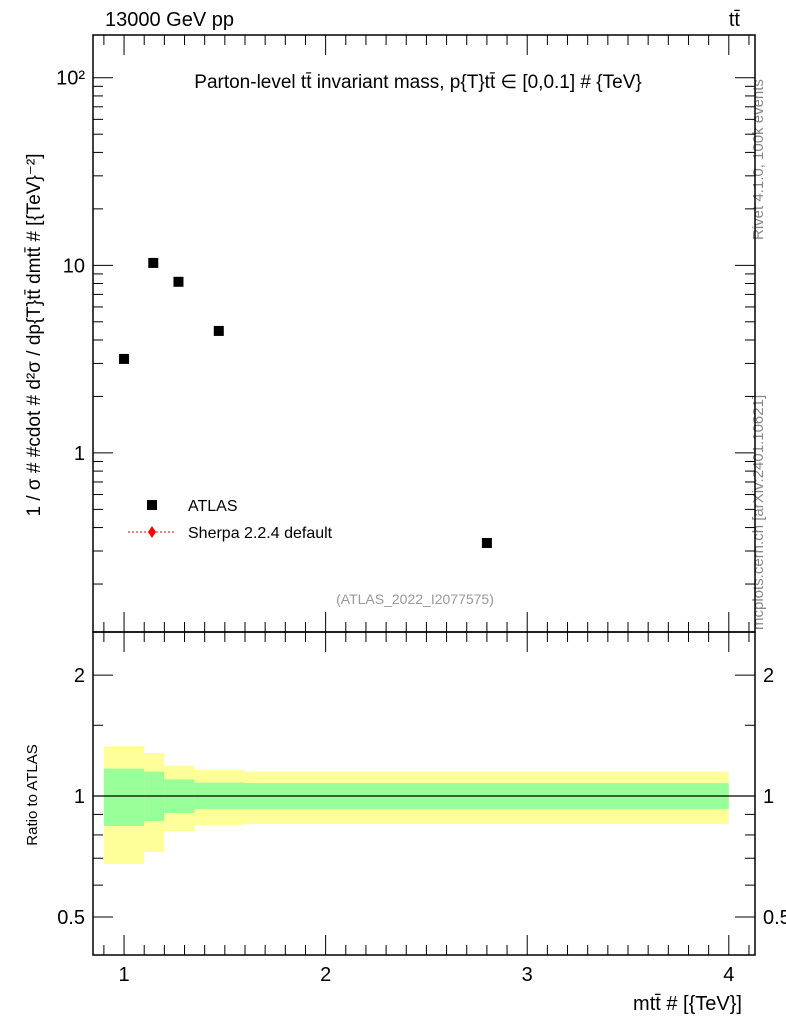 The width and height of the screenshot is (786, 1024). Describe the element at coordinates (152, 532) in the screenshot. I see `legend-sherpa-marker` at that location.